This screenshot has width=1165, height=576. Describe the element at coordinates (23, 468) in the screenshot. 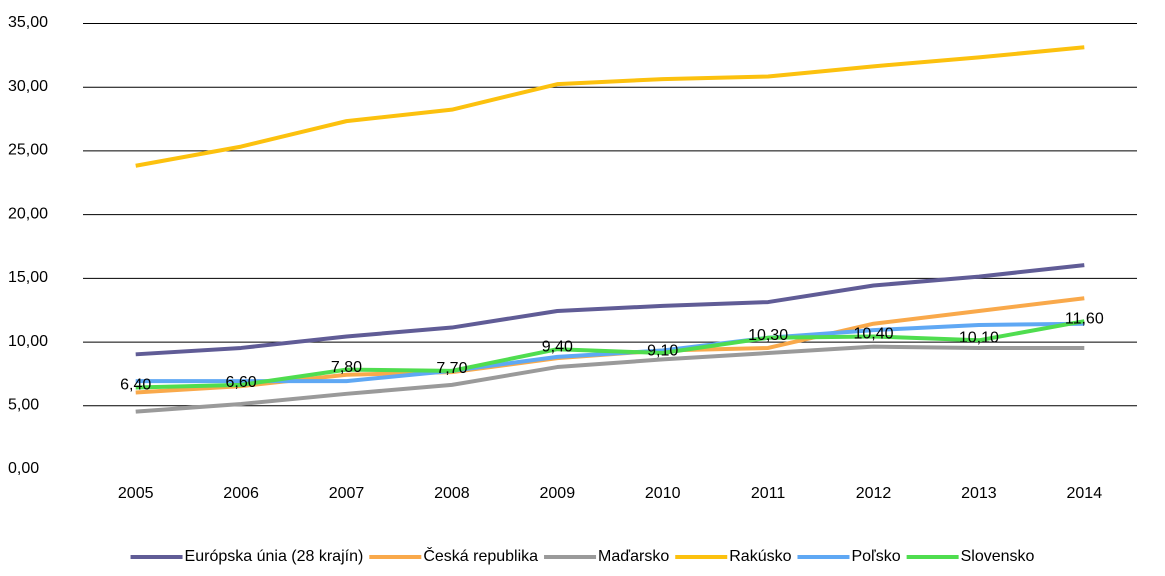

I see `y-tick-label: 0,00` at that location.